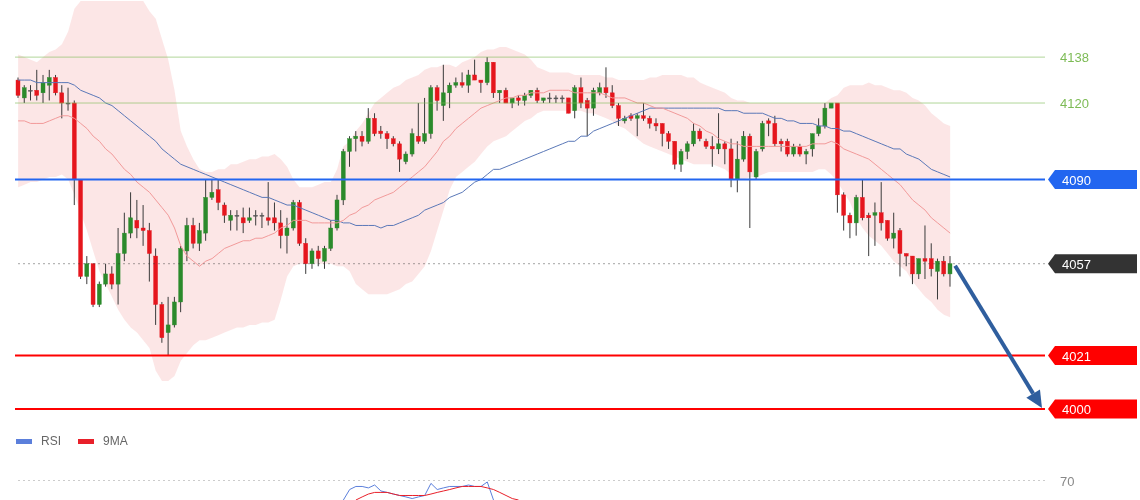  Describe the element at coordinates (1076, 264) in the screenshot. I see `y-tick-label: 4057` at that location.